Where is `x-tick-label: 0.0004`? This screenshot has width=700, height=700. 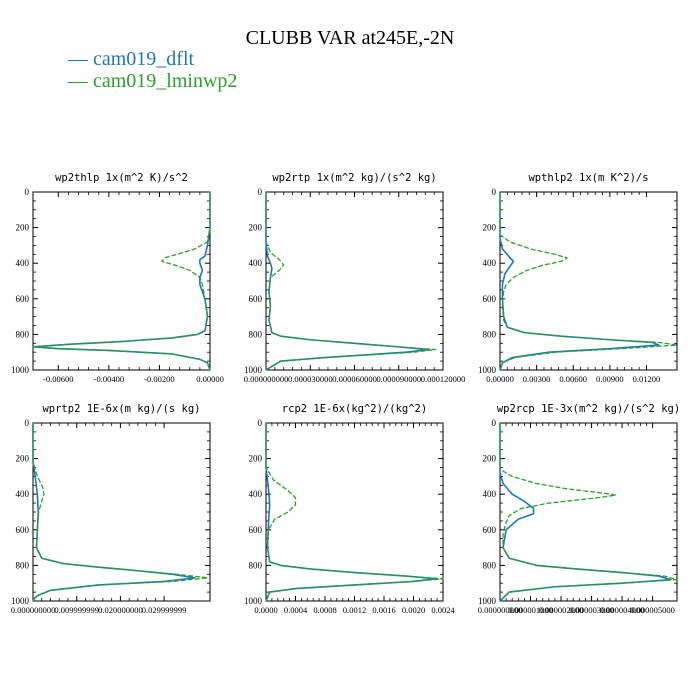
x-tick-label: 0.0004 is located at coordinates (296, 610).